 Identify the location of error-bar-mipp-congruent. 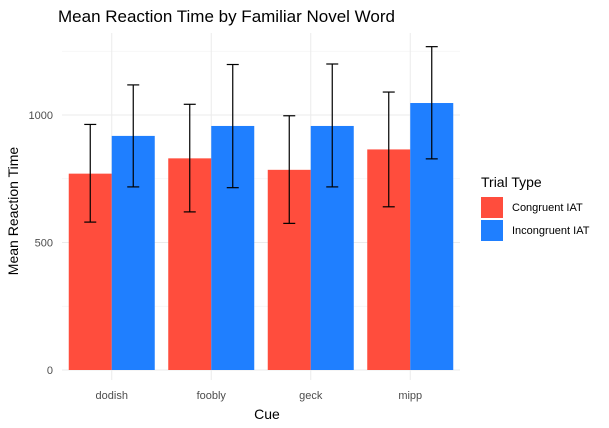
(388, 149).